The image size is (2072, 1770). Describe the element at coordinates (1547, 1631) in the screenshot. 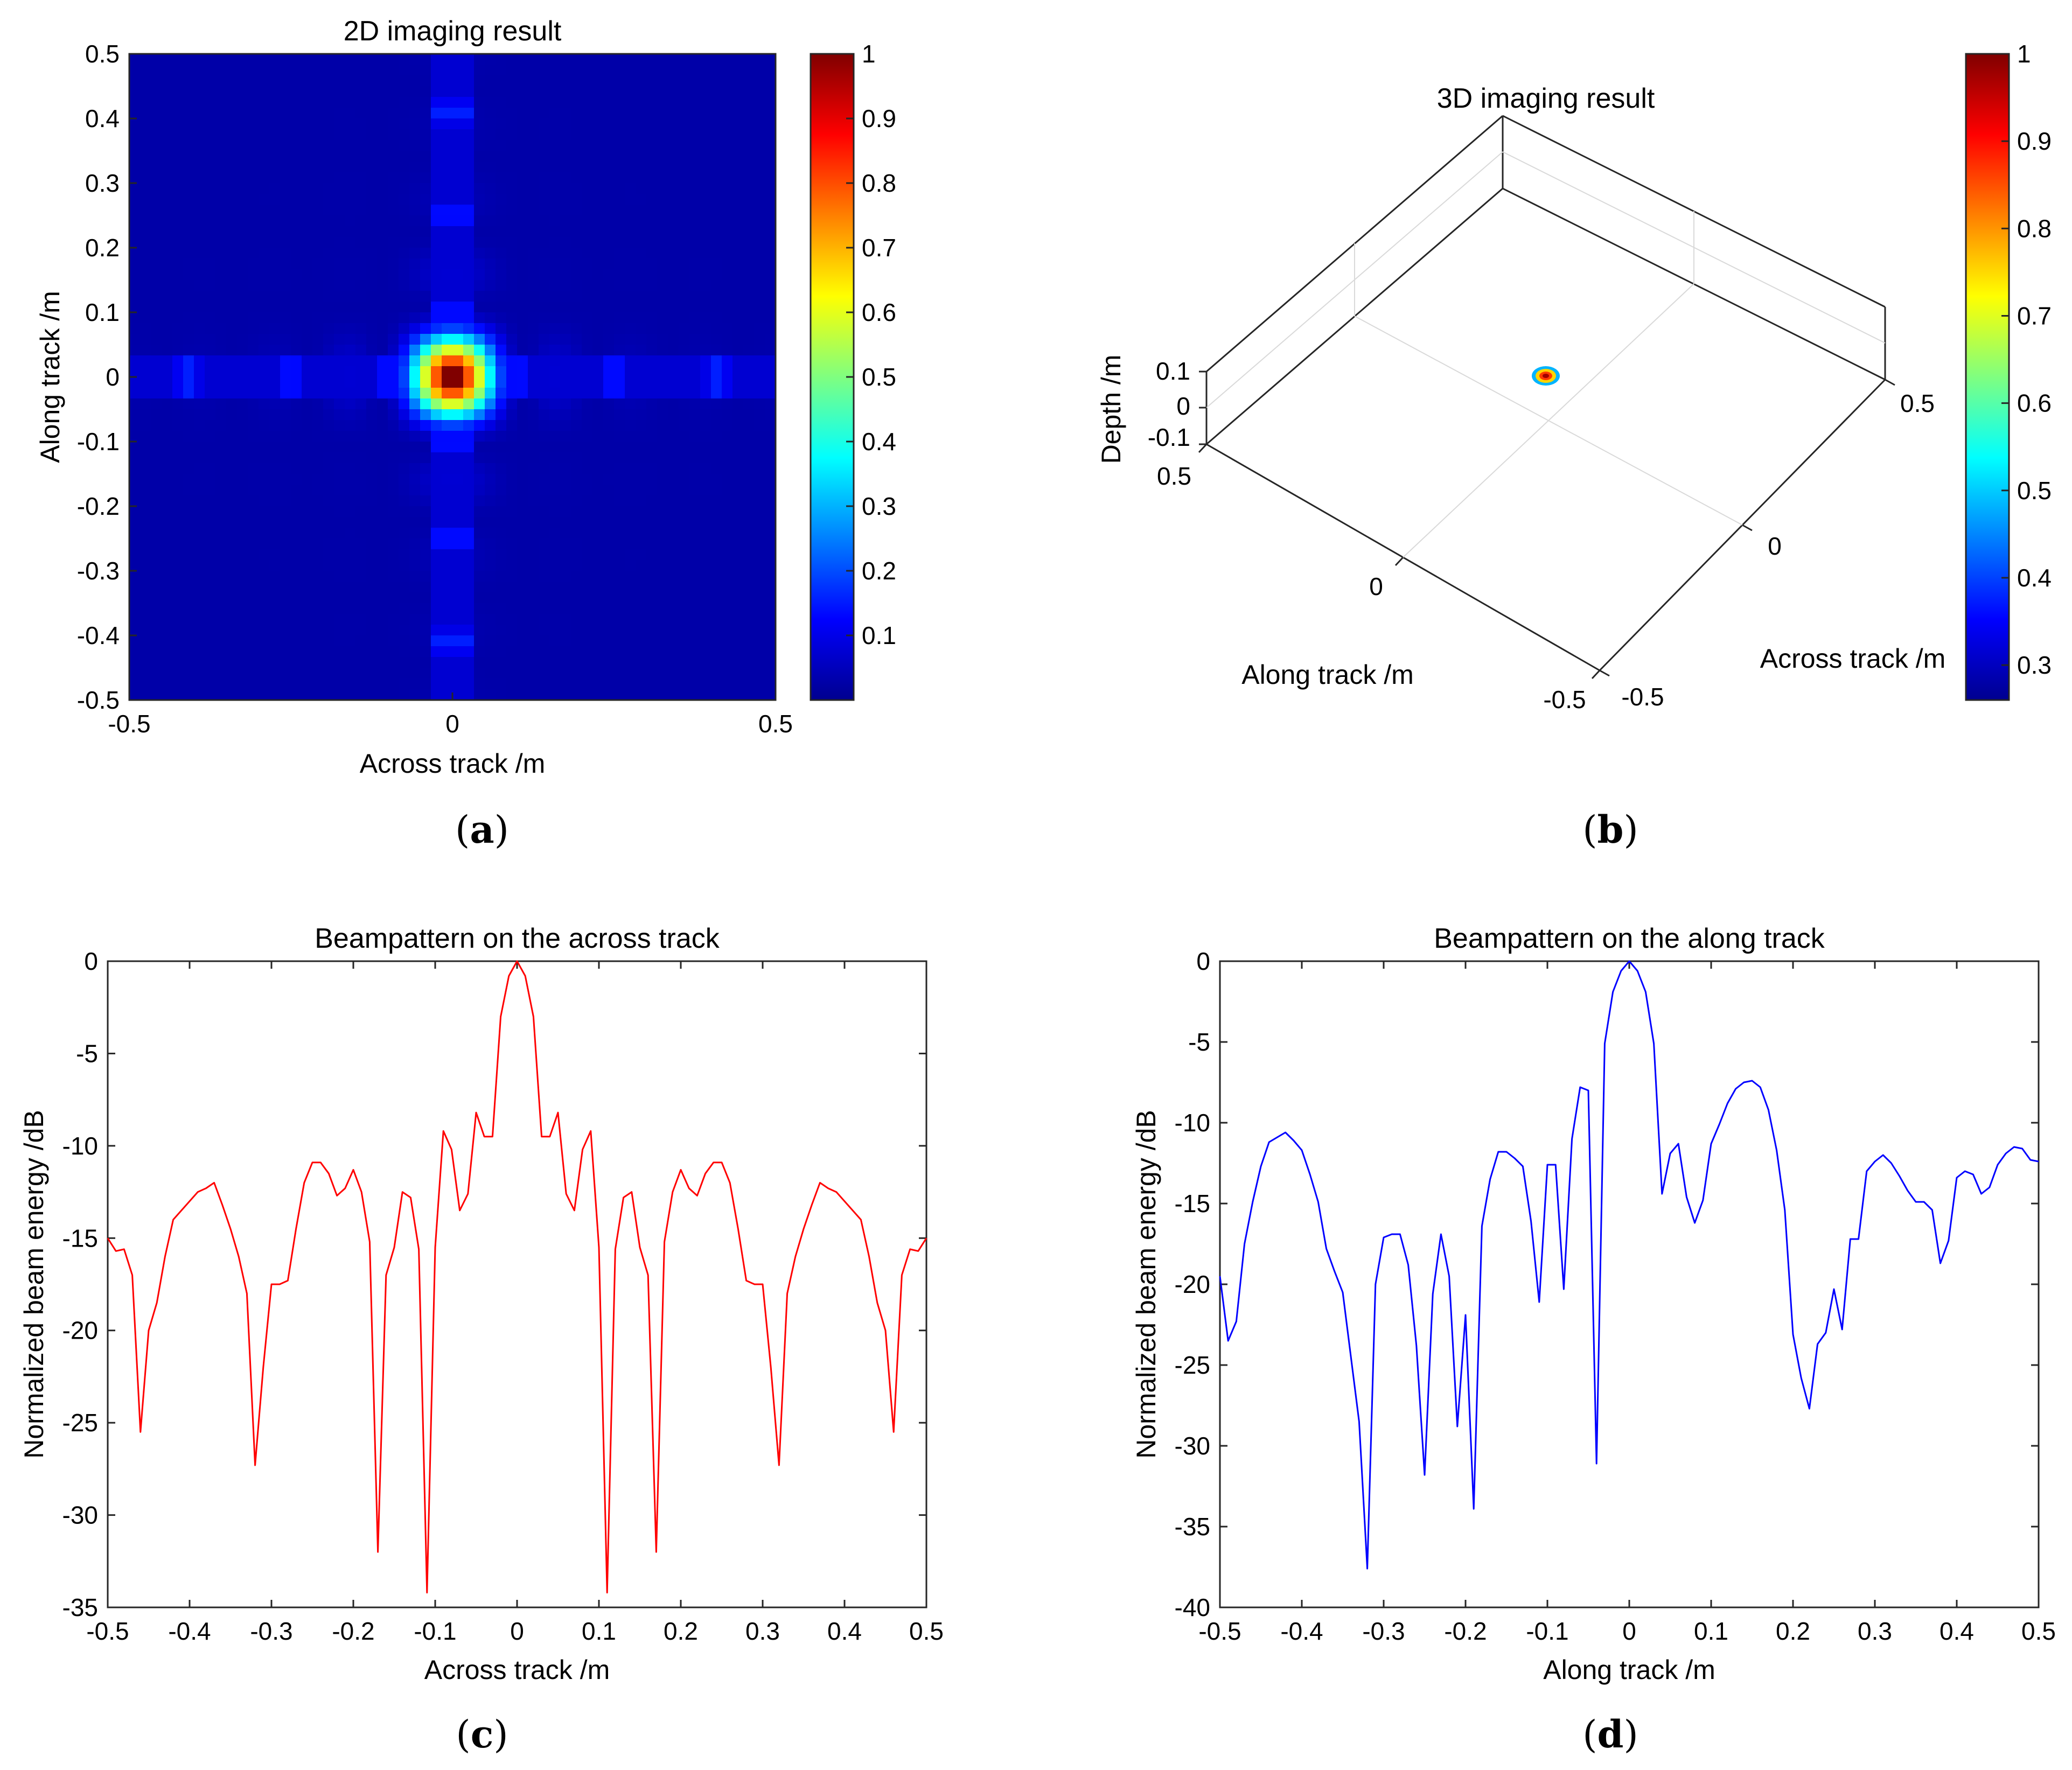

I see `x-tick-label: -0.1` at that location.